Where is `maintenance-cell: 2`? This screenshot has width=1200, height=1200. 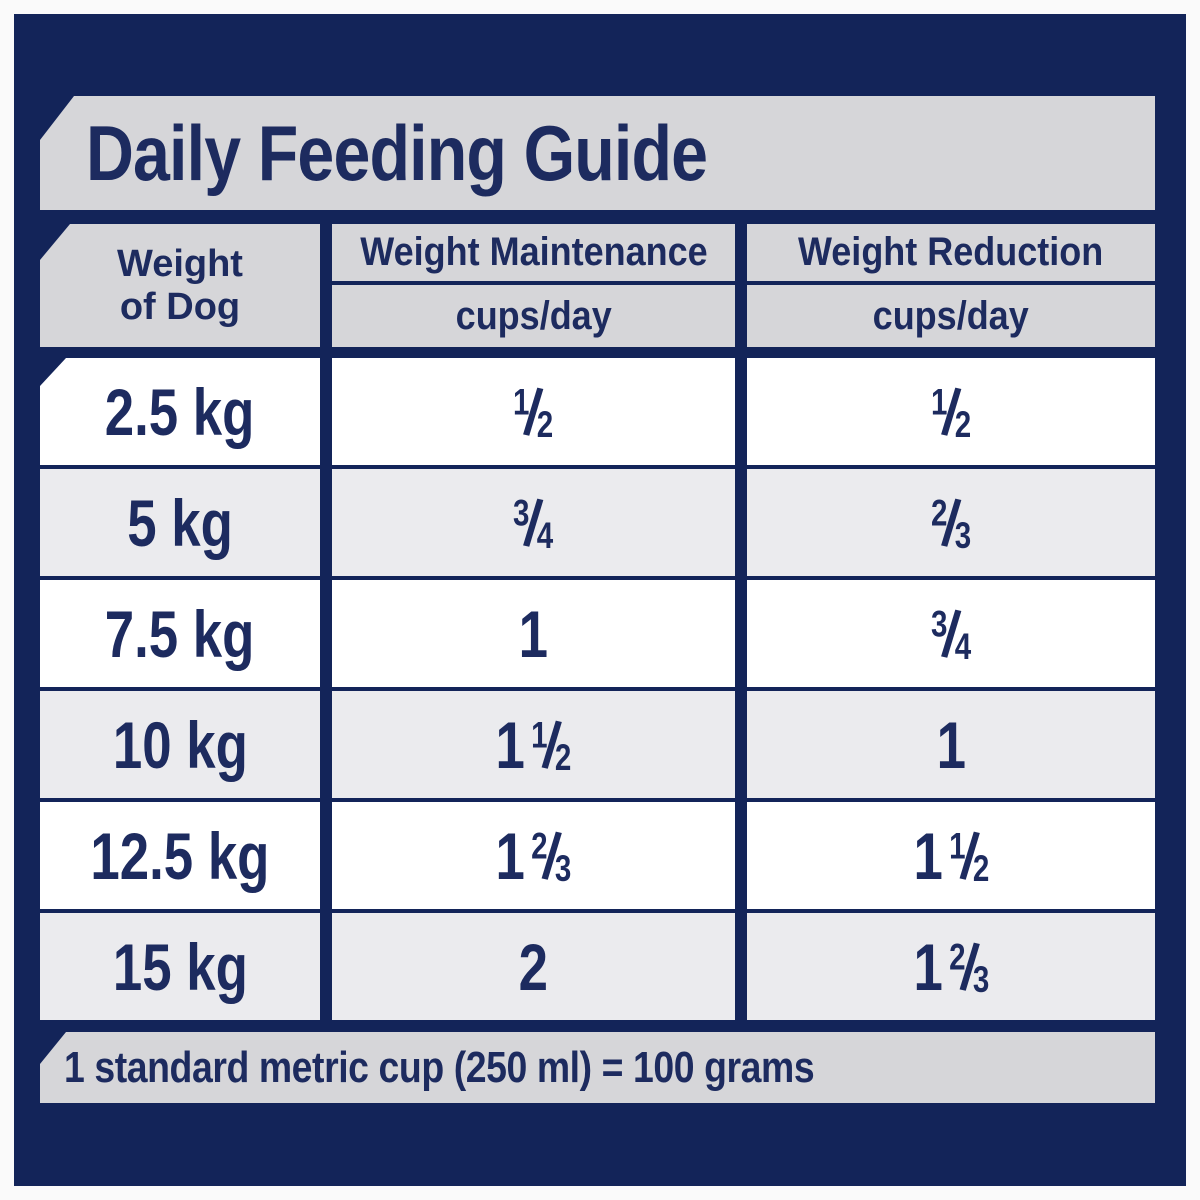
maintenance-cell: 2 is located at coordinates (533, 966).